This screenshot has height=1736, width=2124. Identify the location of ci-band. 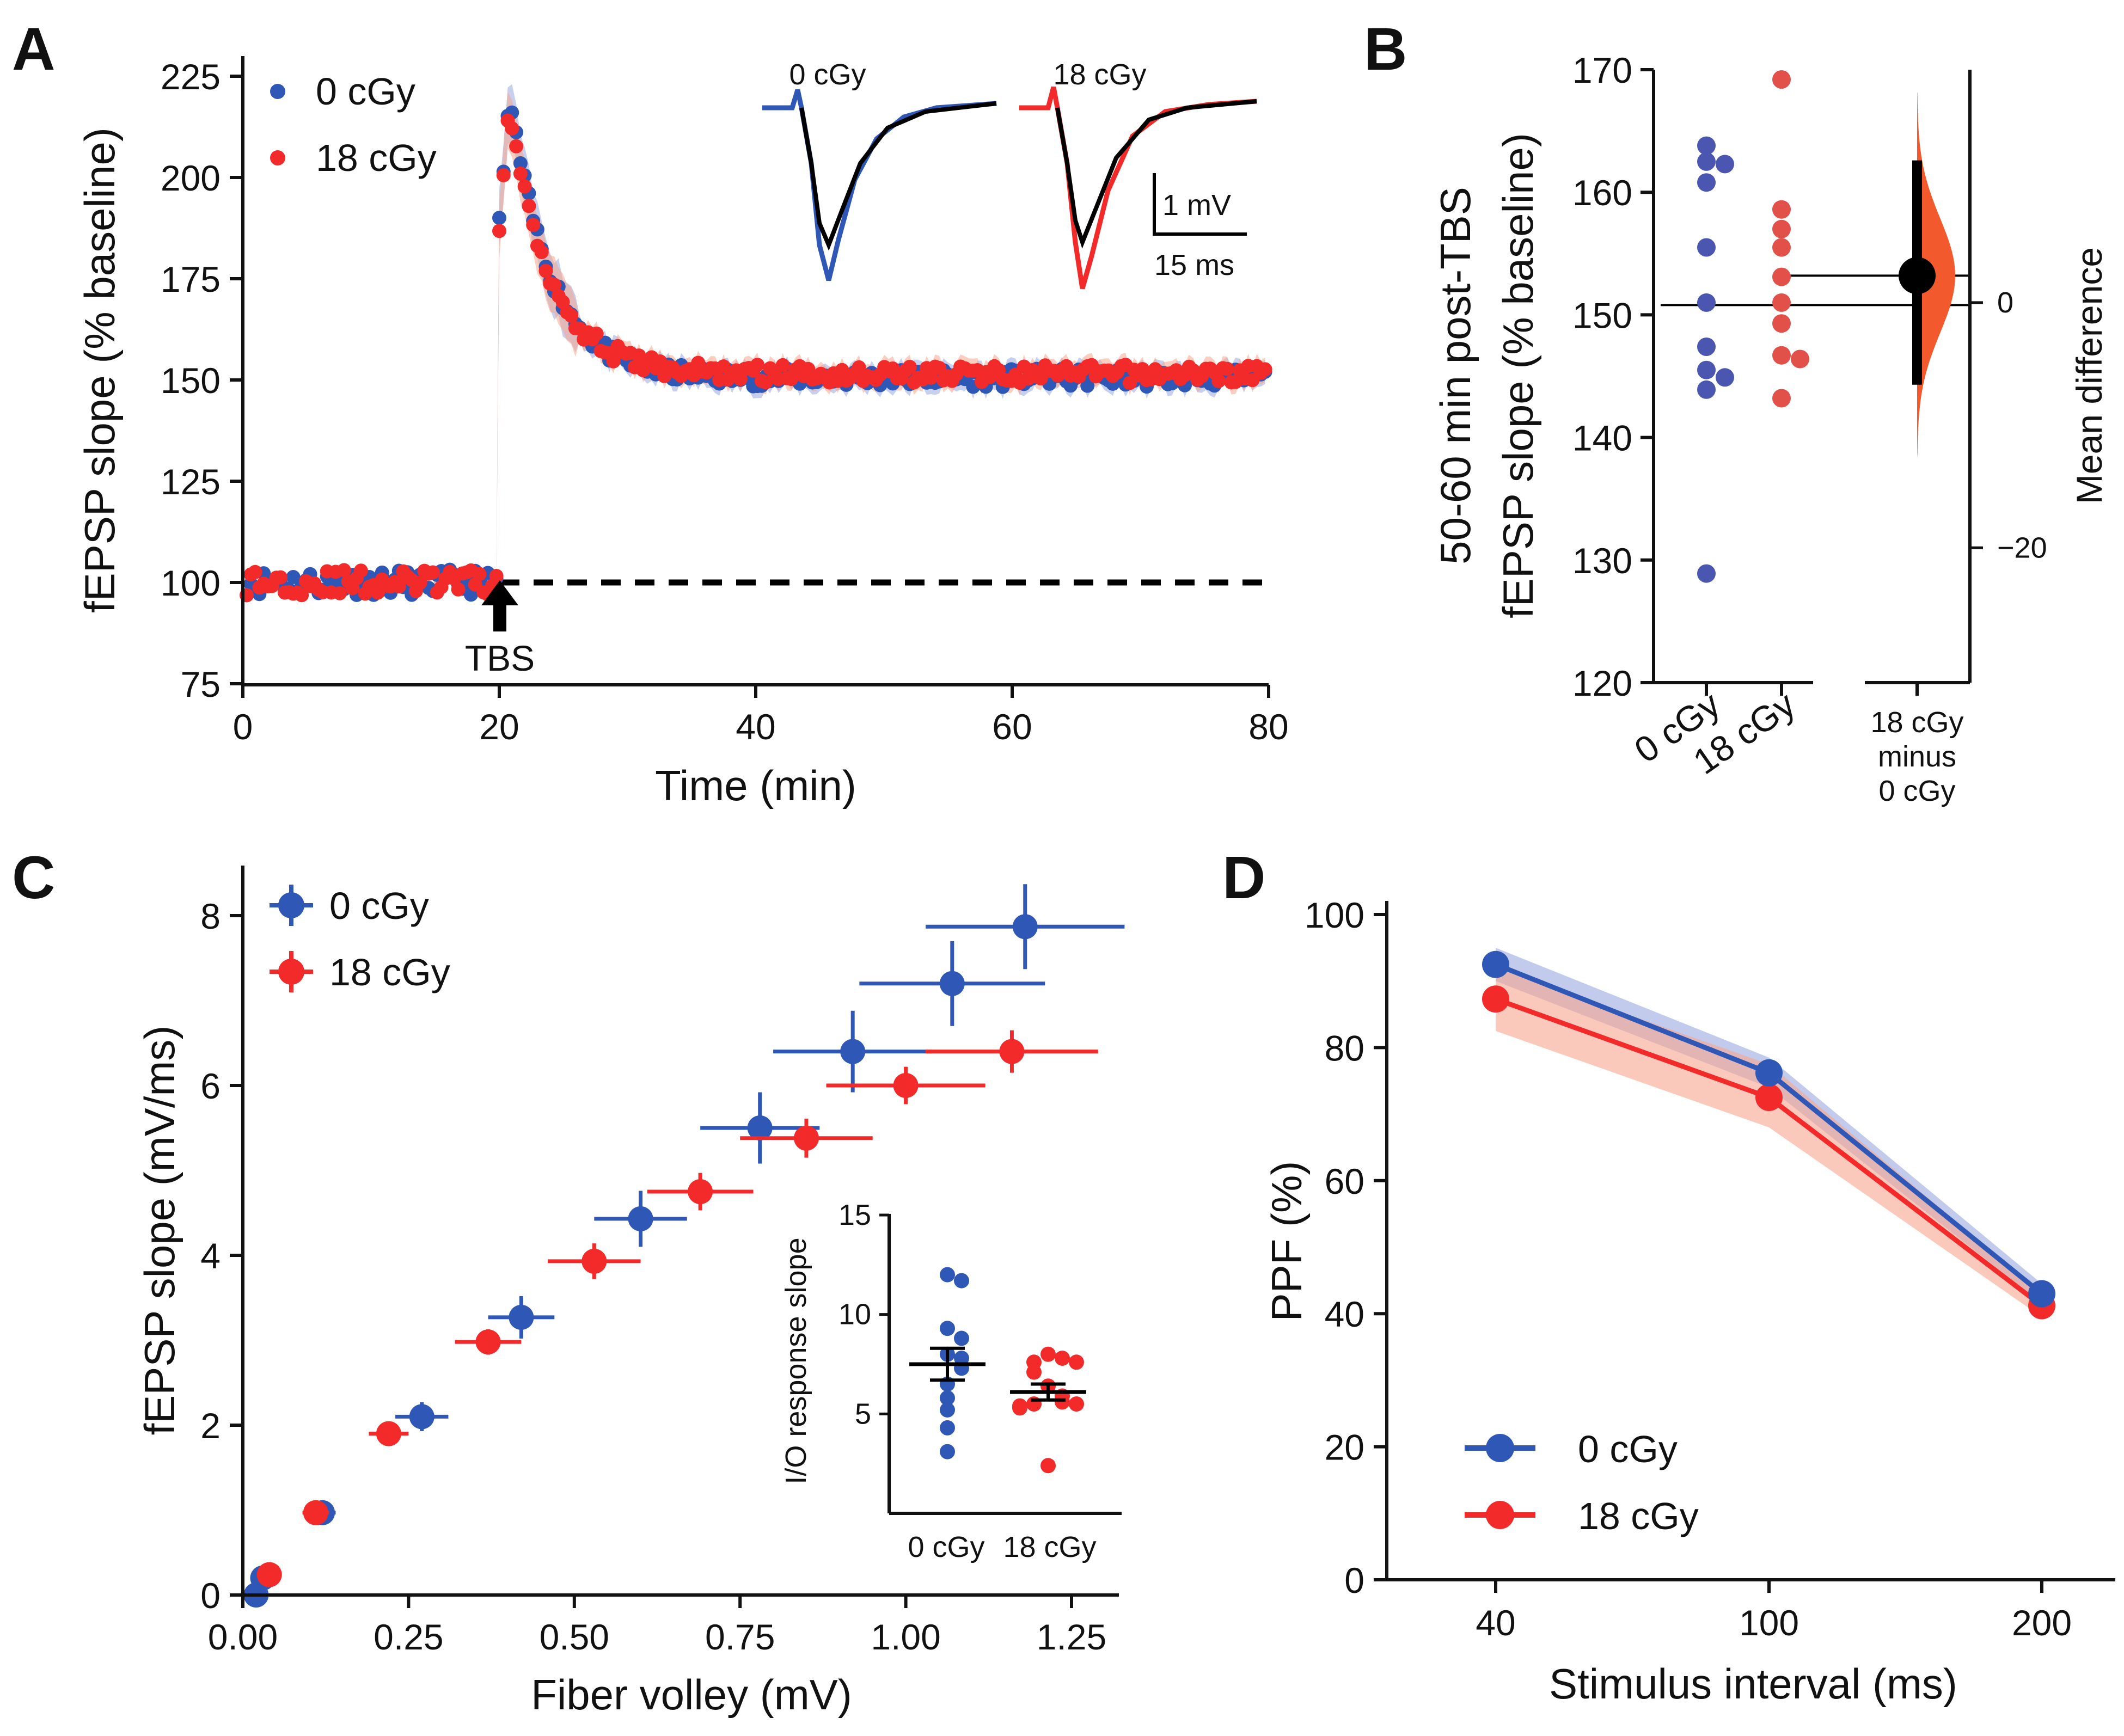
(1769, 1126).